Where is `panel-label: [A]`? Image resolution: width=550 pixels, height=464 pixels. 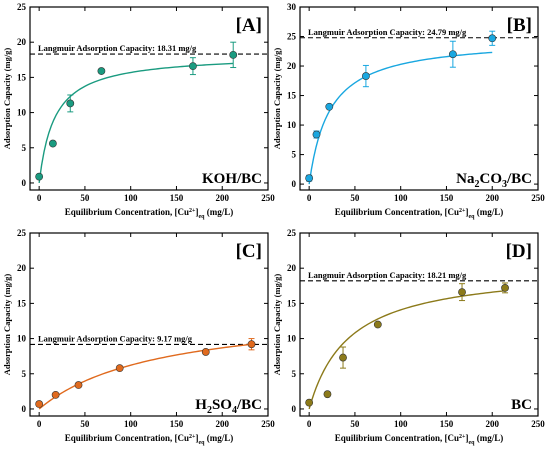 panel-label: [A] is located at coordinates (249, 25).